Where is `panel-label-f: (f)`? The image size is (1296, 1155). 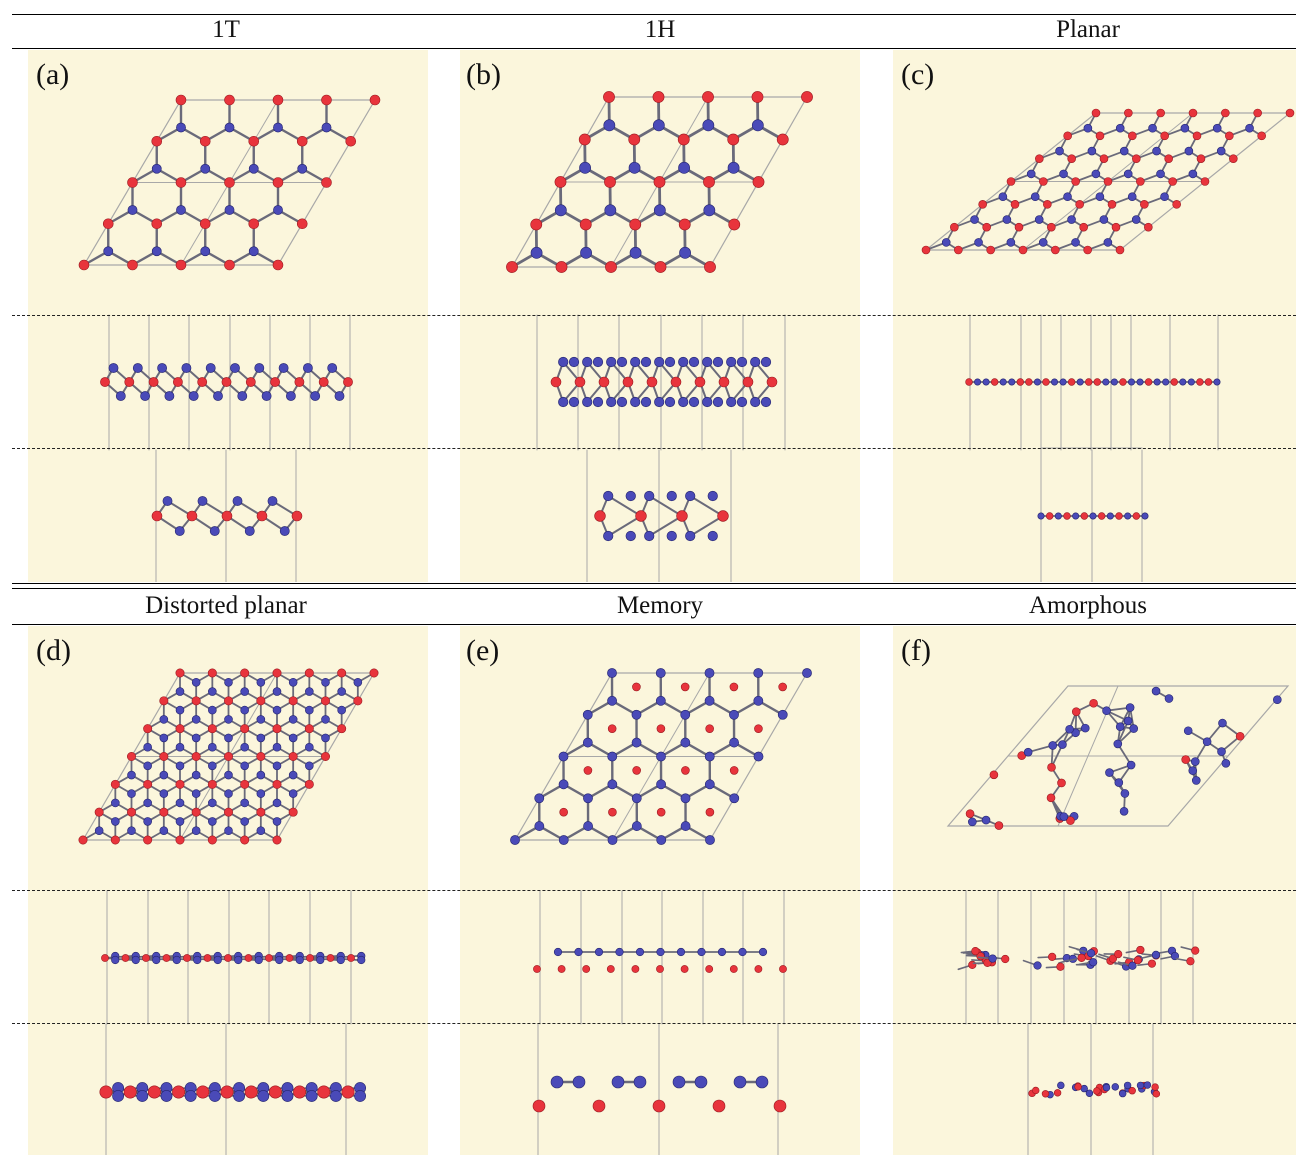
panel-label-f: (f) is located at coordinates (916, 650).